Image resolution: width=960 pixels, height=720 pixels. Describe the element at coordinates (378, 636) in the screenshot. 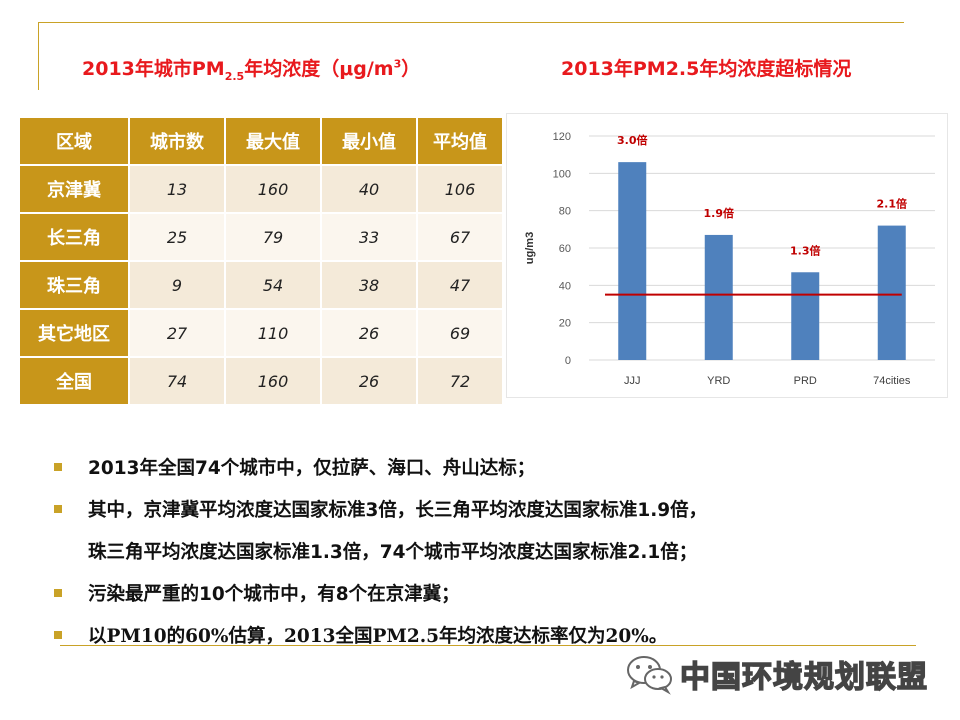

I see `bullet-text: 以PM10的60%估算，2013全国PM2.5年均浓度达标率仅为20%。` at that location.